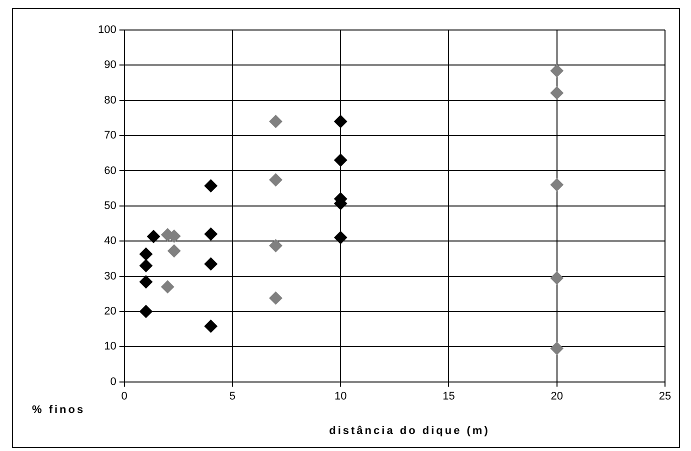 This screenshot has width=691, height=451. Describe the element at coordinates (409, 431) in the screenshot. I see `x-axis-title: distância do dique (m)` at that location.